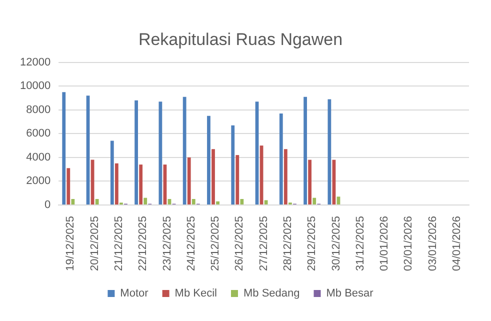  I want to click on x-tick-label: 22/12/2025, so click(143, 244).